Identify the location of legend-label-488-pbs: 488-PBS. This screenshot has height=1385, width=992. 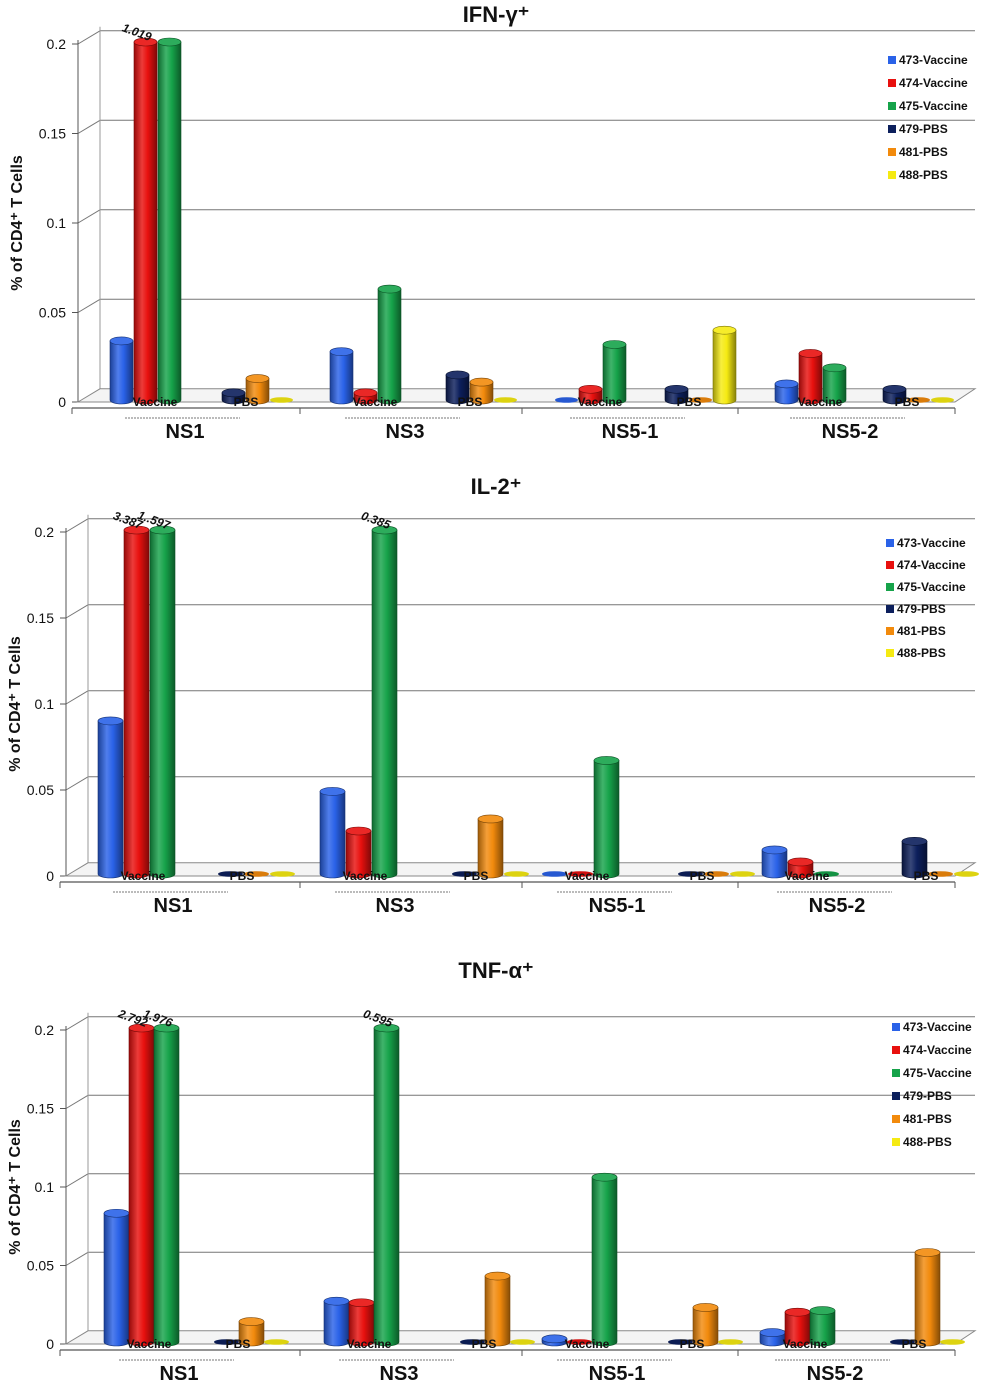
(927, 1142).